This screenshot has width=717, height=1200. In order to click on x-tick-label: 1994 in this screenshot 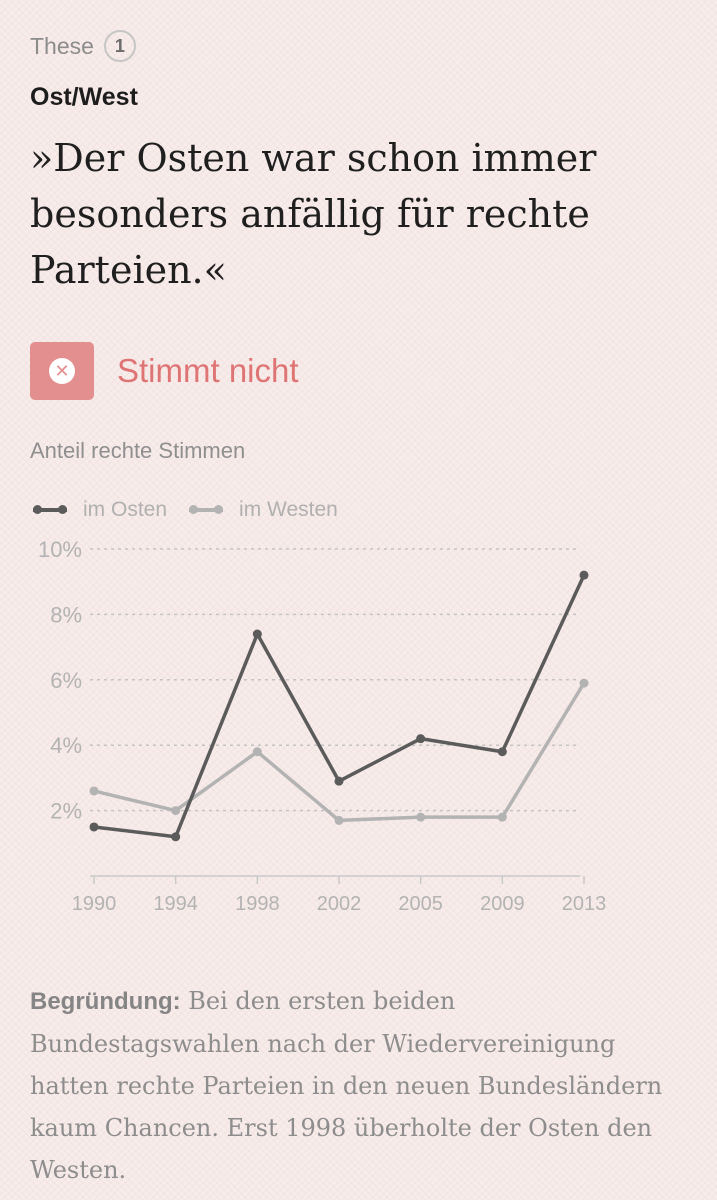, I will do `click(175, 904)`.